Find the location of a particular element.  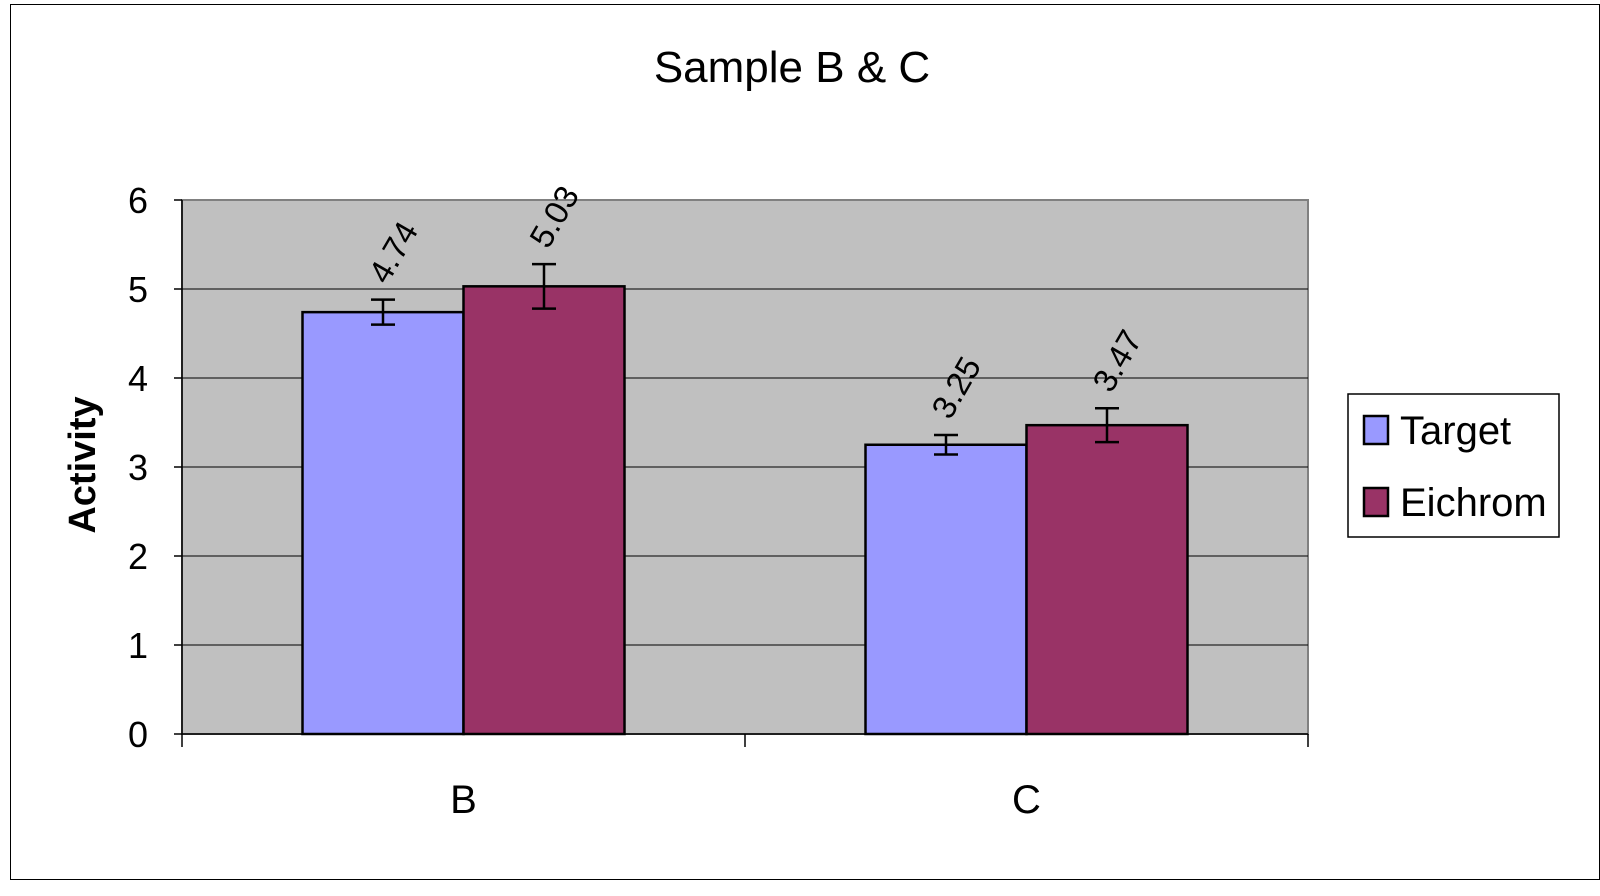

y-tick-label: 5 is located at coordinates (138, 289).